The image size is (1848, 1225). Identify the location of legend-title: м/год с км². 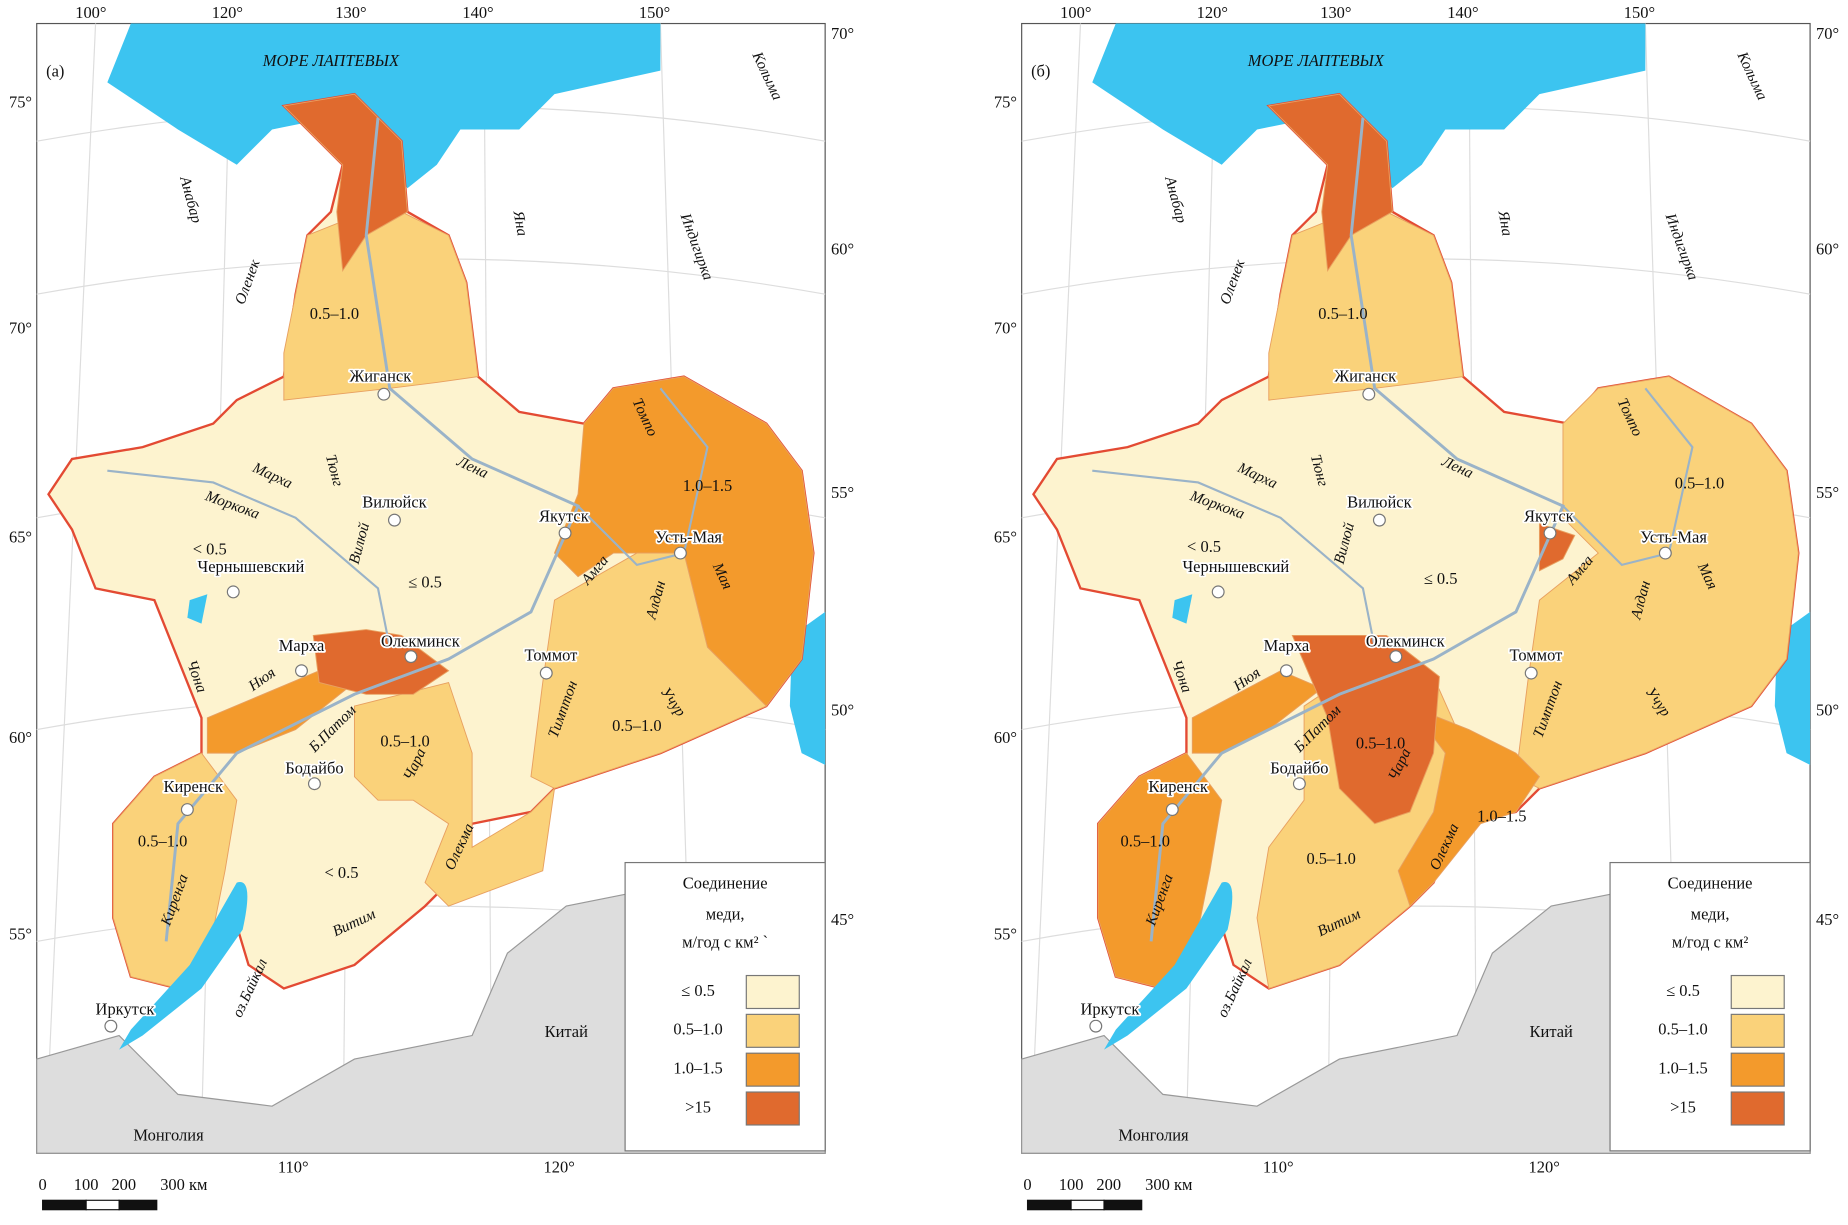
(1710, 942).